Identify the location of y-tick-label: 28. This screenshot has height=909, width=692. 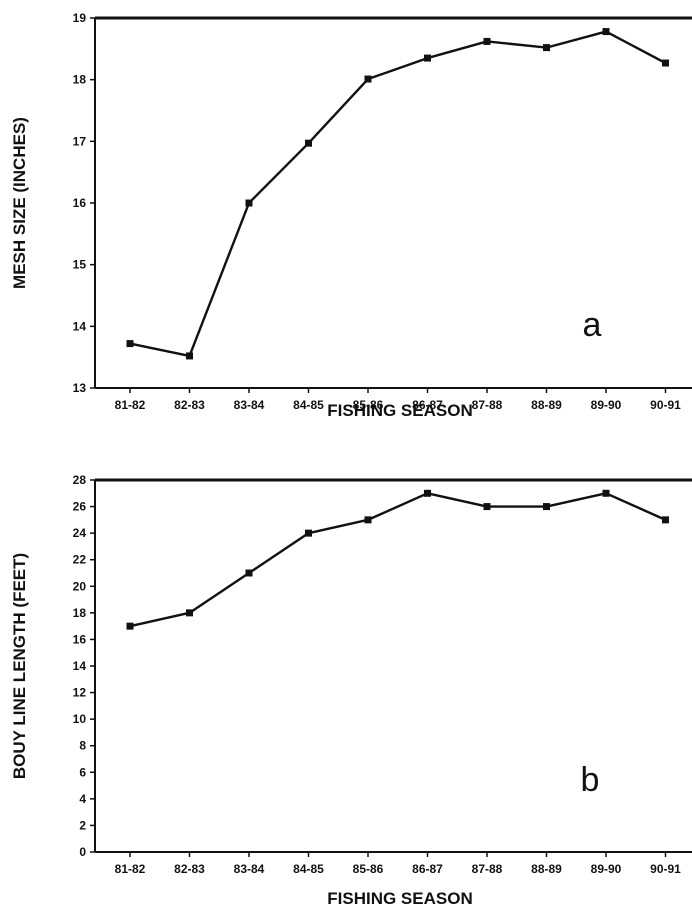
(80, 480).